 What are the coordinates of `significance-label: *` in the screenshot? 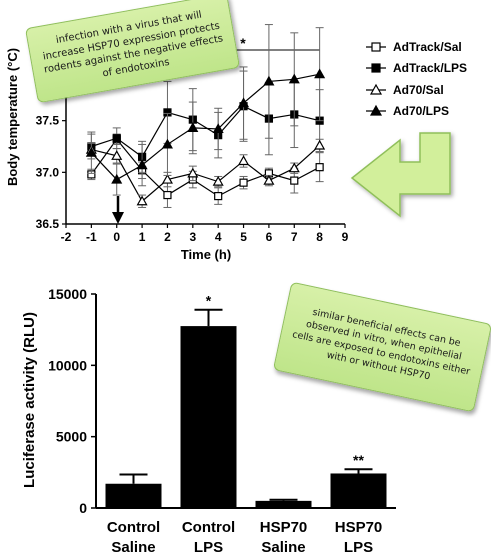 It's located at (209, 301).